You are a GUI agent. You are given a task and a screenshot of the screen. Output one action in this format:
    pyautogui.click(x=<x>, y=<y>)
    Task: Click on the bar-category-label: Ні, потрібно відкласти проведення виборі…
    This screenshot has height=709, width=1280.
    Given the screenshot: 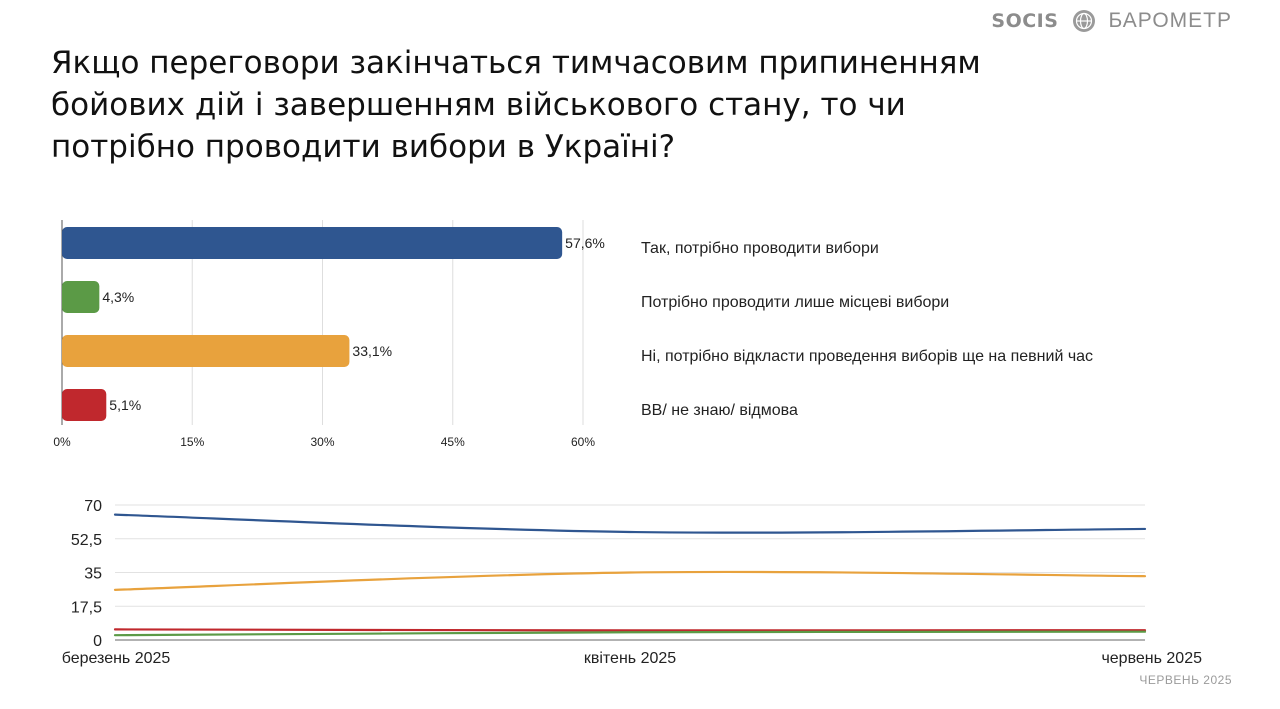 What is the action you would take?
    pyautogui.click(x=867, y=356)
    